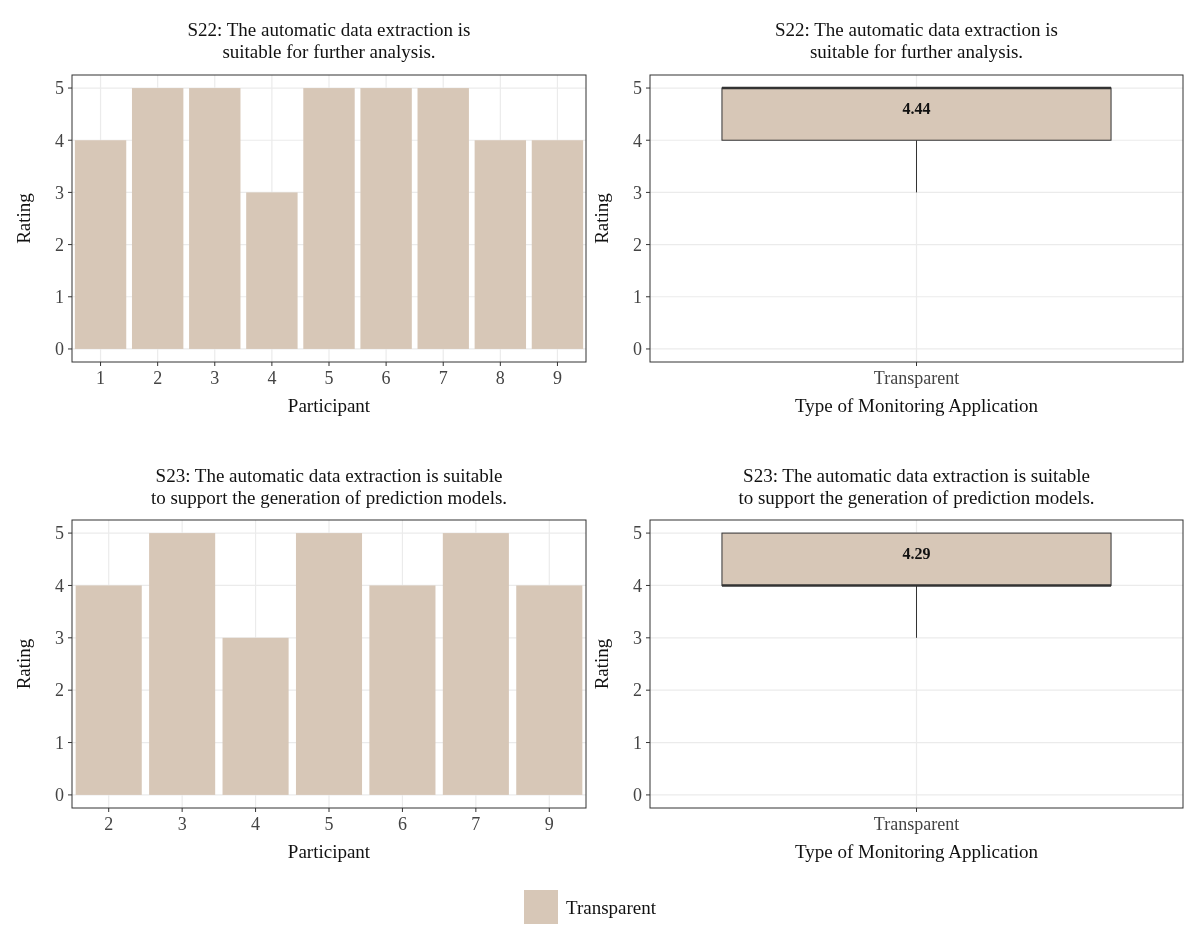 This screenshot has width=1192, height=940. What do you see at coordinates (101, 378) in the screenshot?
I see `x-tick-label: 1` at bounding box center [101, 378].